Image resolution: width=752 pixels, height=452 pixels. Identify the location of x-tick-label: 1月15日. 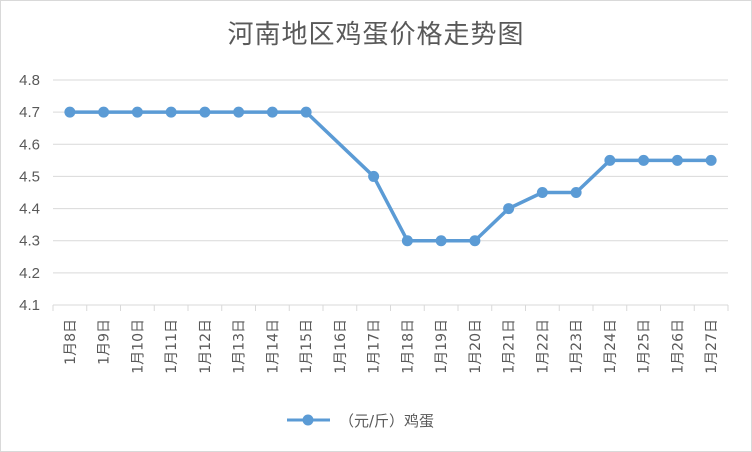
(307, 346).